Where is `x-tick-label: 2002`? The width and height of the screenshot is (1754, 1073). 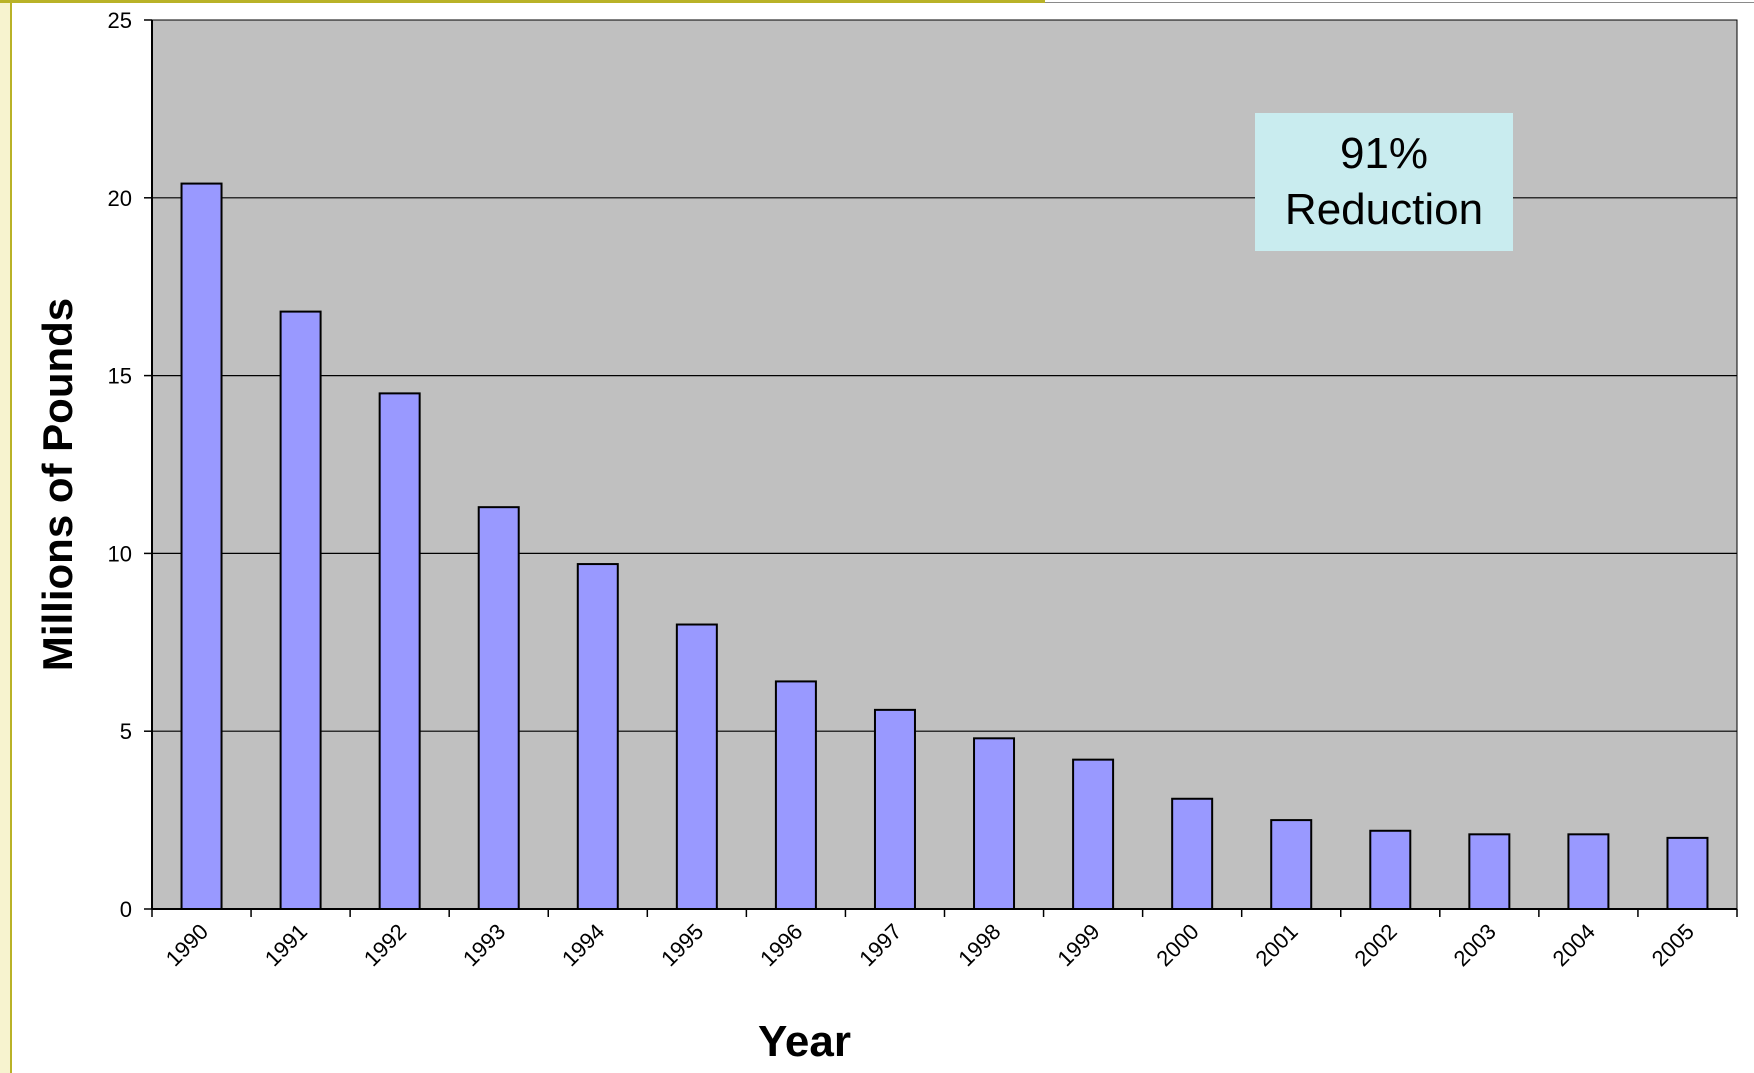
x-tick-label: 2002 is located at coordinates (1376, 945).